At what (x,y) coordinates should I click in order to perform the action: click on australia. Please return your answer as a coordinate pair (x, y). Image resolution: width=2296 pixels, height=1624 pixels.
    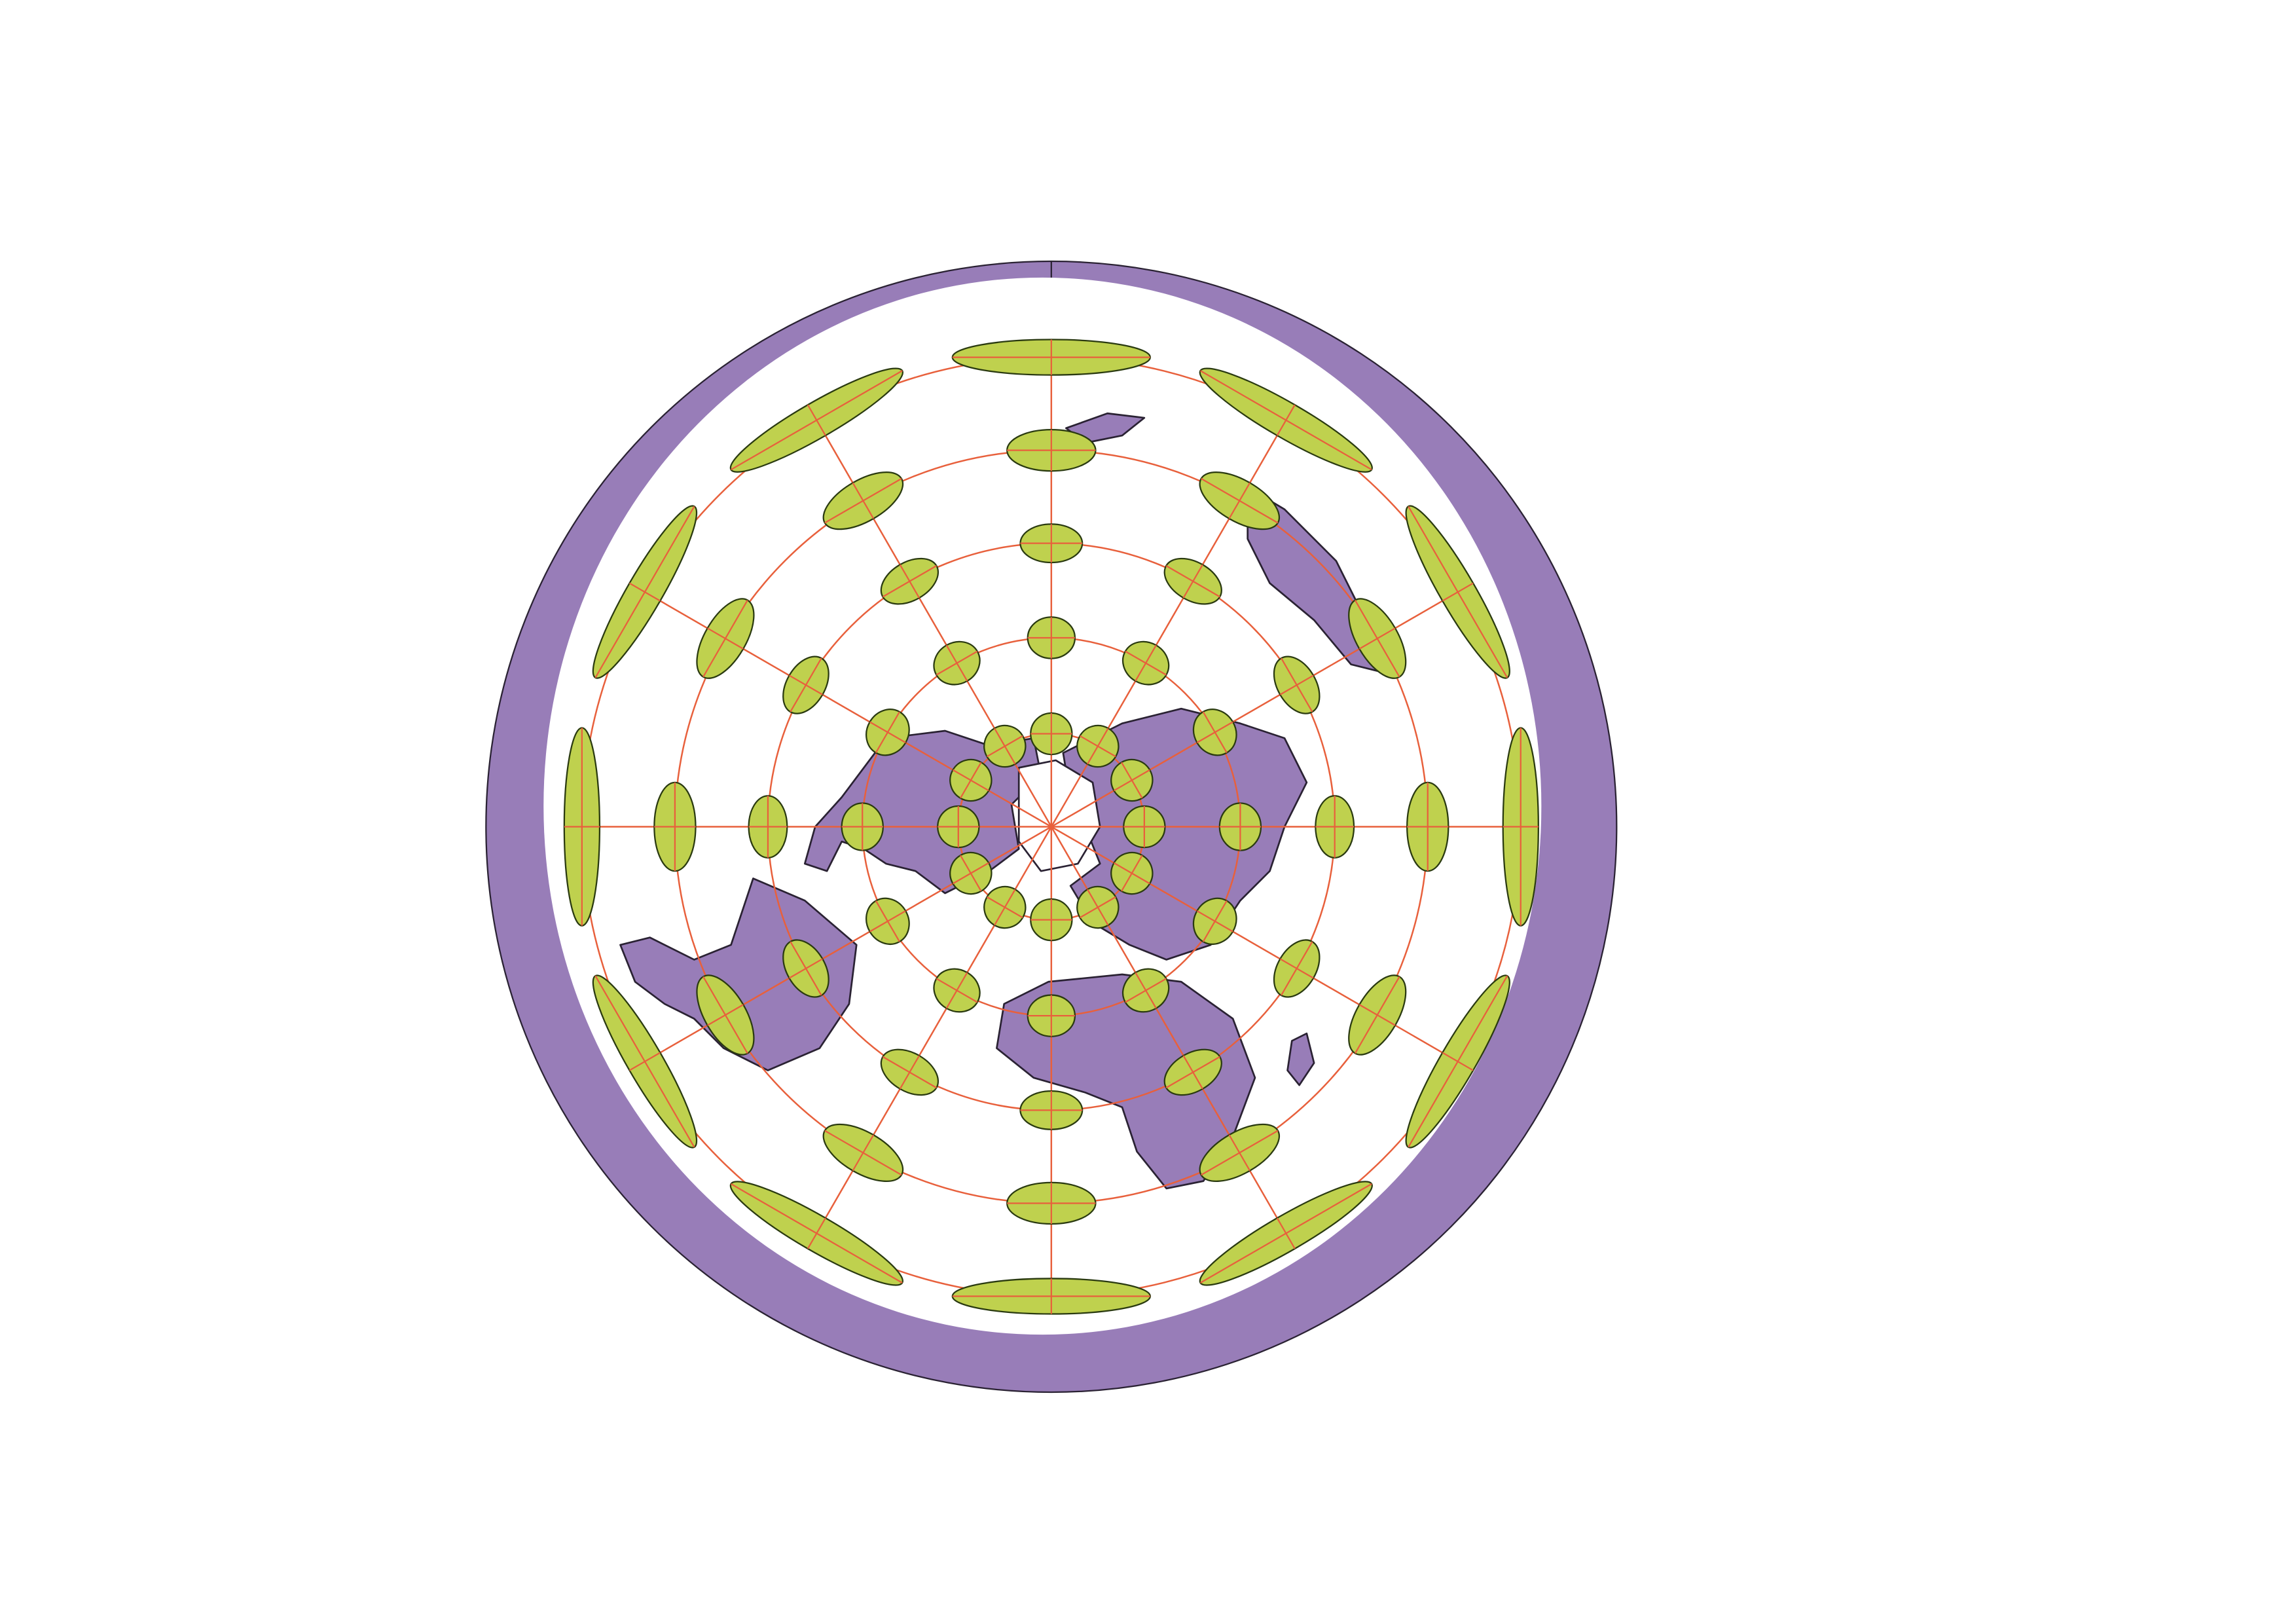
    Looking at the image, I should click on (1314, 579).